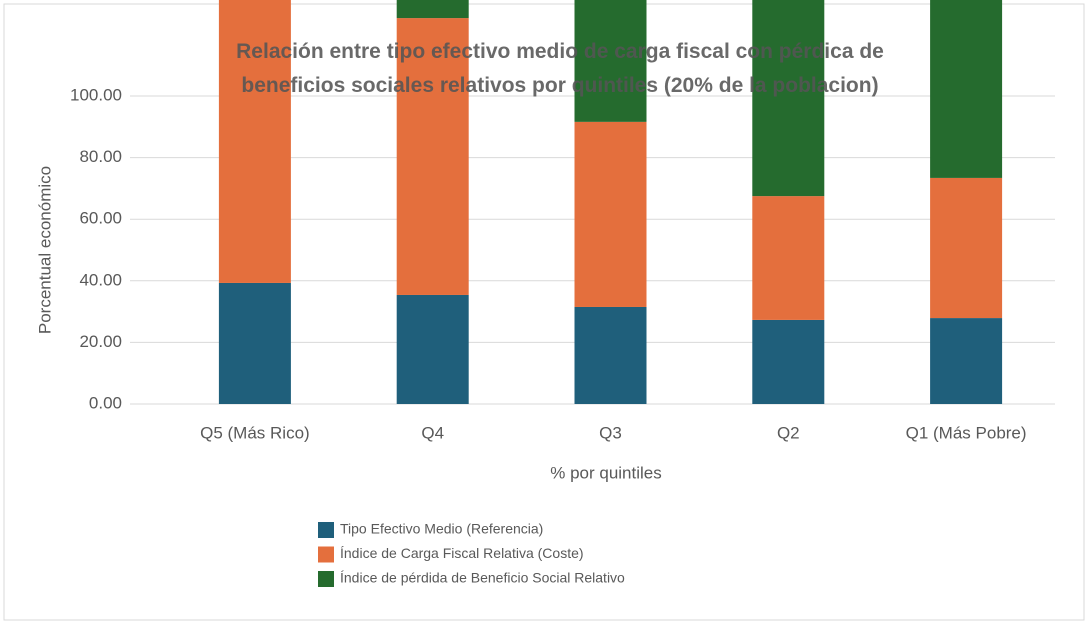 The image size is (1088, 625). Describe the element at coordinates (462, 553) in the screenshot. I see `legend-label: Índice de Carga Fiscal Relativa (Coste)` at that location.